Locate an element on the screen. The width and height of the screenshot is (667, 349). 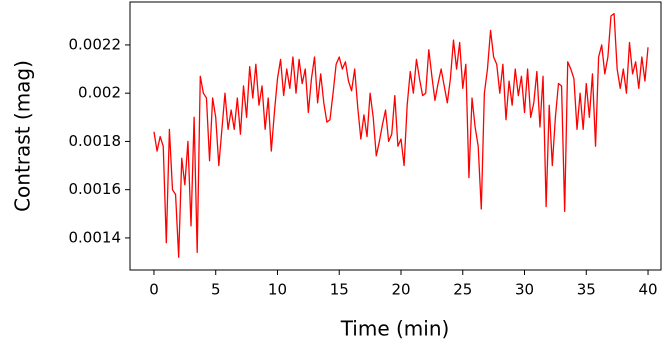
x-tick-label: 5 is located at coordinates (216, 290).